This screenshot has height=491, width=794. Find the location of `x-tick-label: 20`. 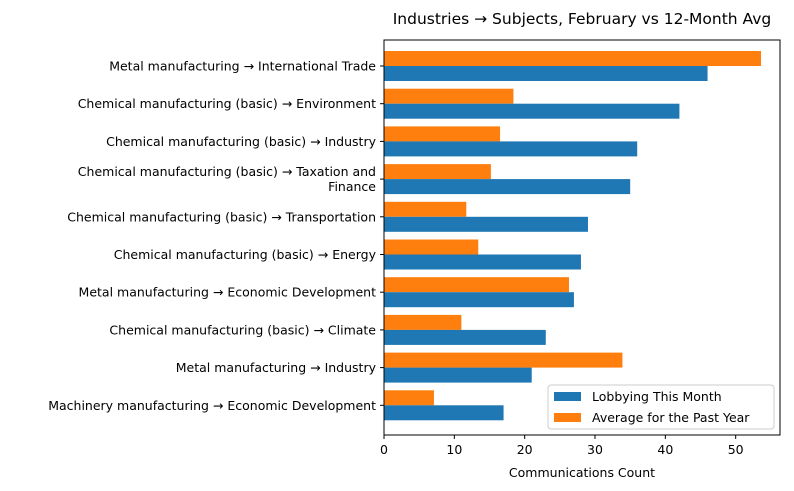

x-tick-label: 20 is located at coordinates (525, 449).